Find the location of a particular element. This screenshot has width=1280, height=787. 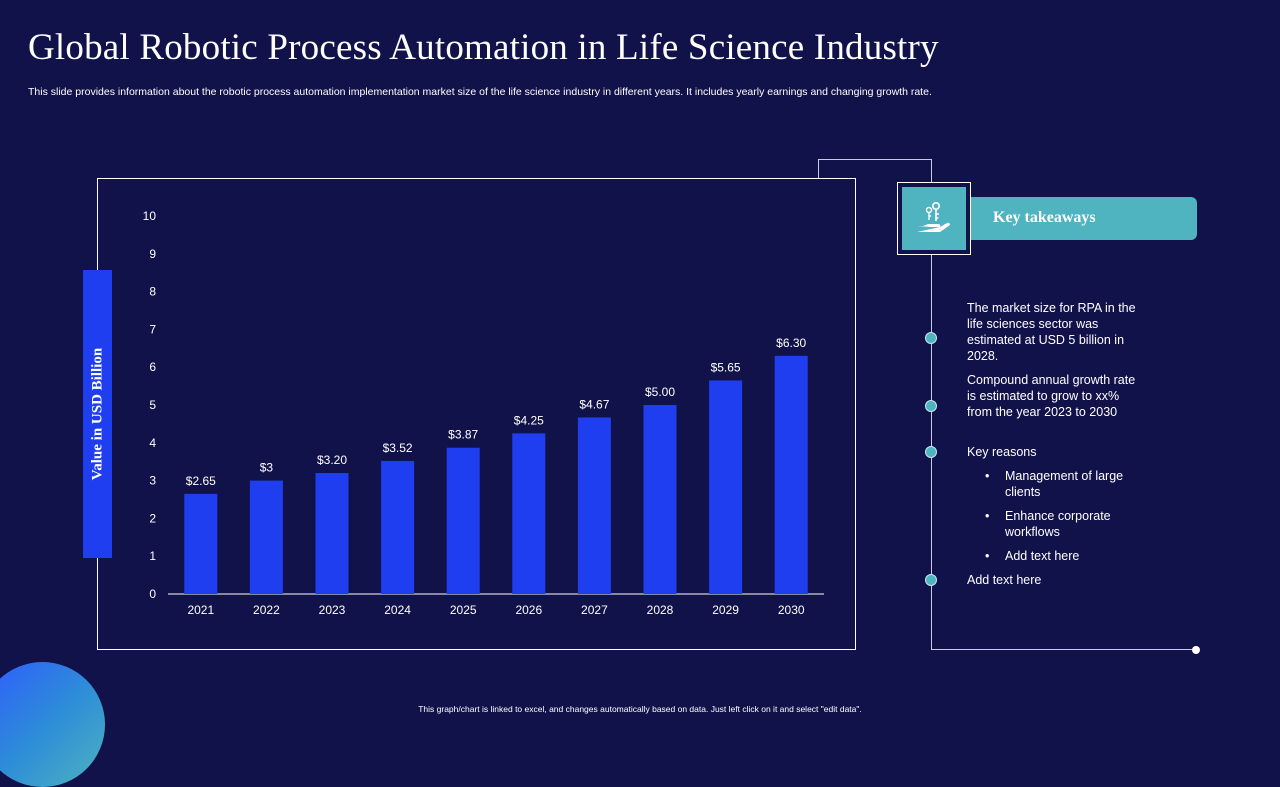

data-label: $4.25 is located at coordinates (529, 420).